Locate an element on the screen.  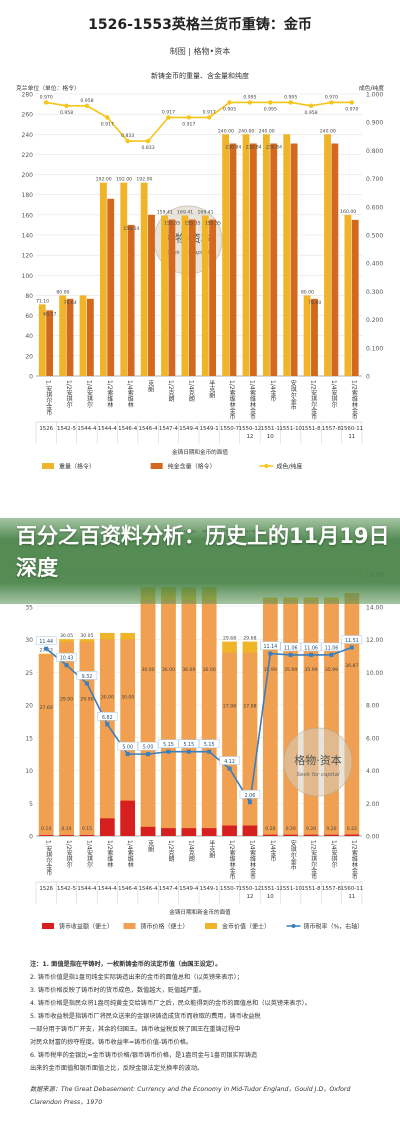
x-coin-label: 1.安琪尔金币 is located at coordinates (48, 858).